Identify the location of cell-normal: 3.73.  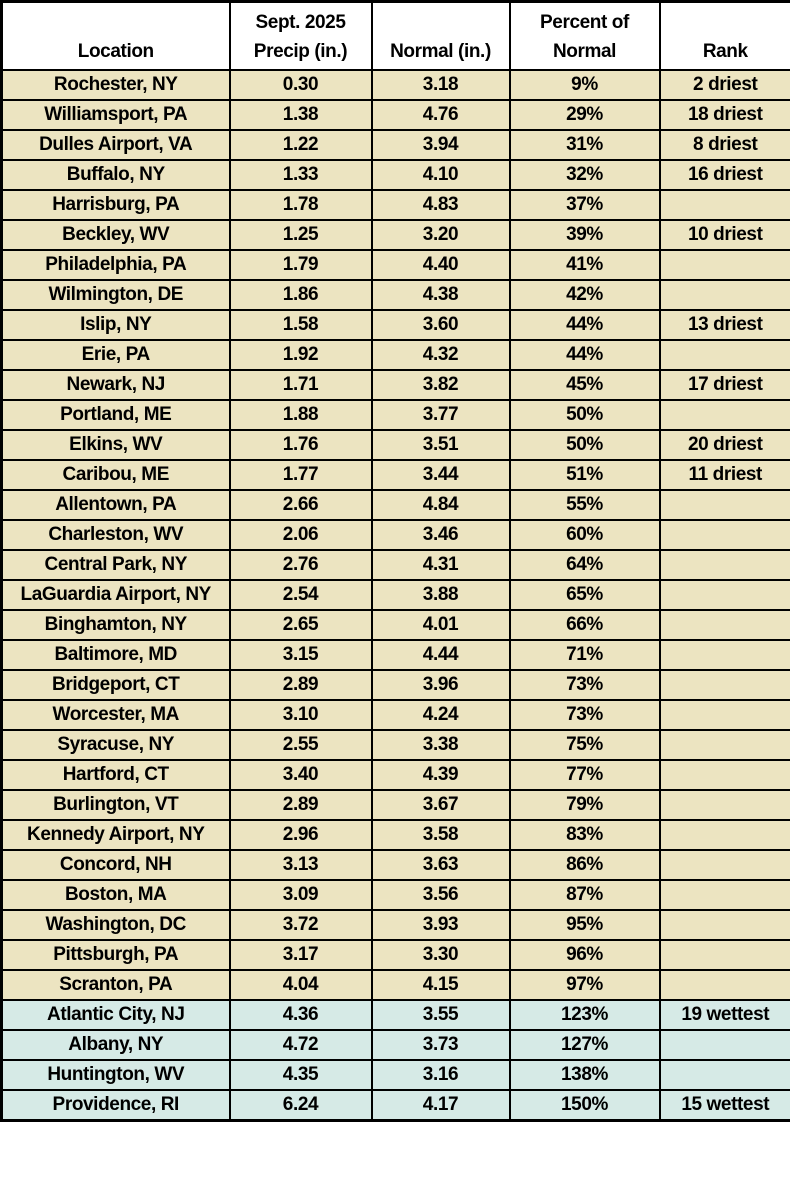
(440, 1045).